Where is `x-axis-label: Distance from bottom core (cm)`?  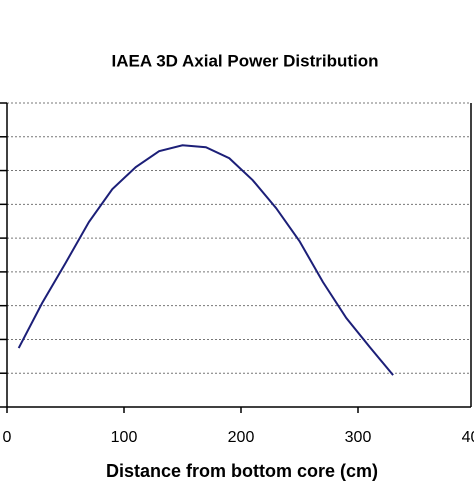 x-axis-label: Distance from bottom core (cm) is located at coordinates (242, 471).